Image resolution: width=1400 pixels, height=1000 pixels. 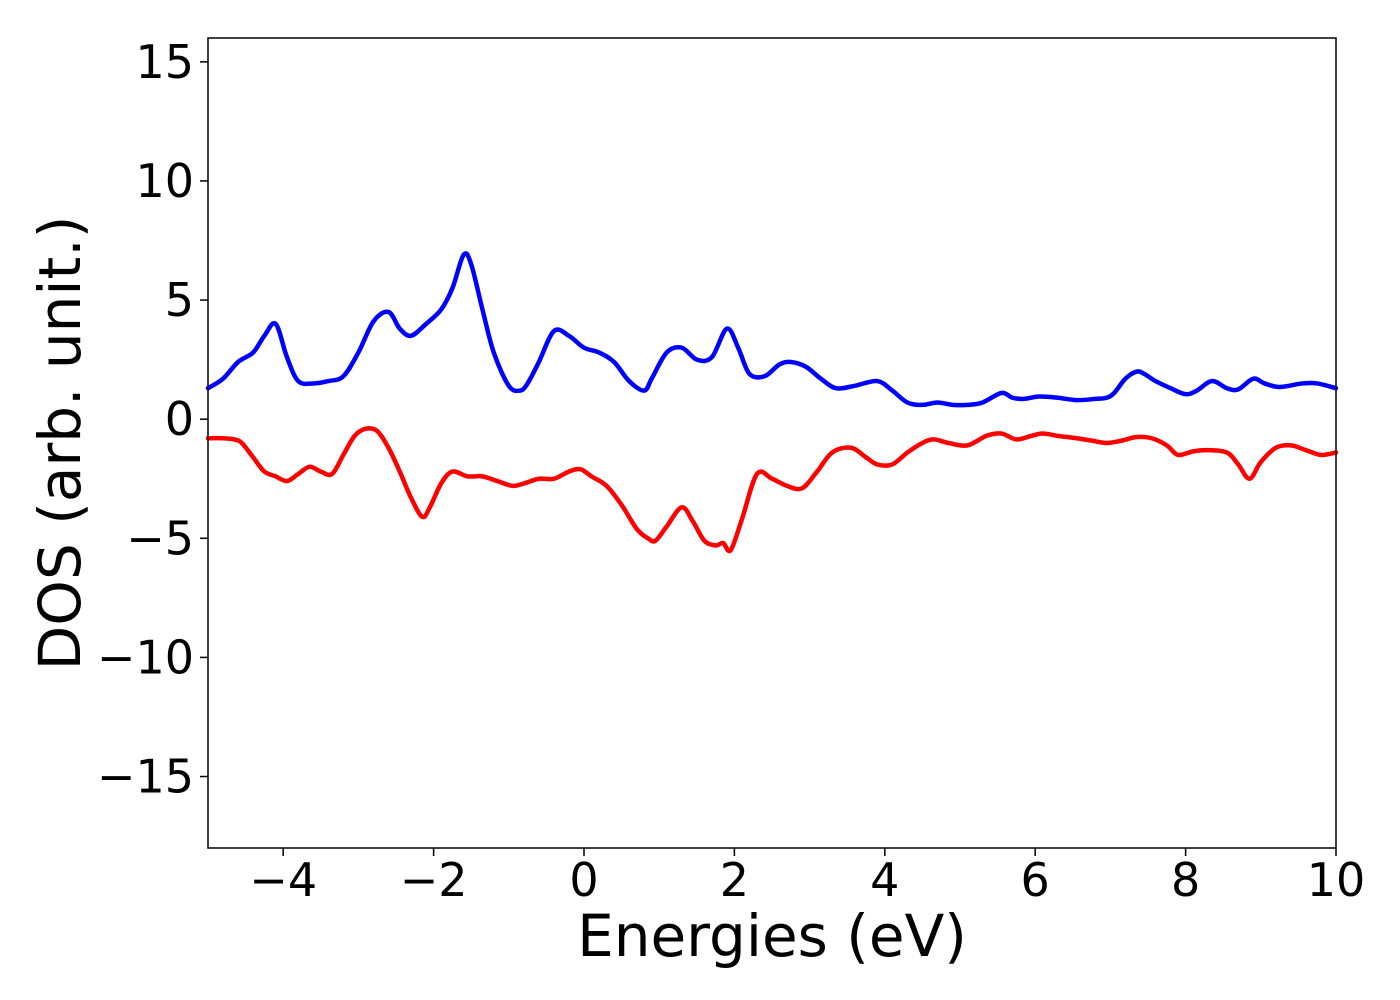 What do you see at coordinates (772, 329) in the screenshot?
I see `series-1-line` at bounding box center [772, 329].